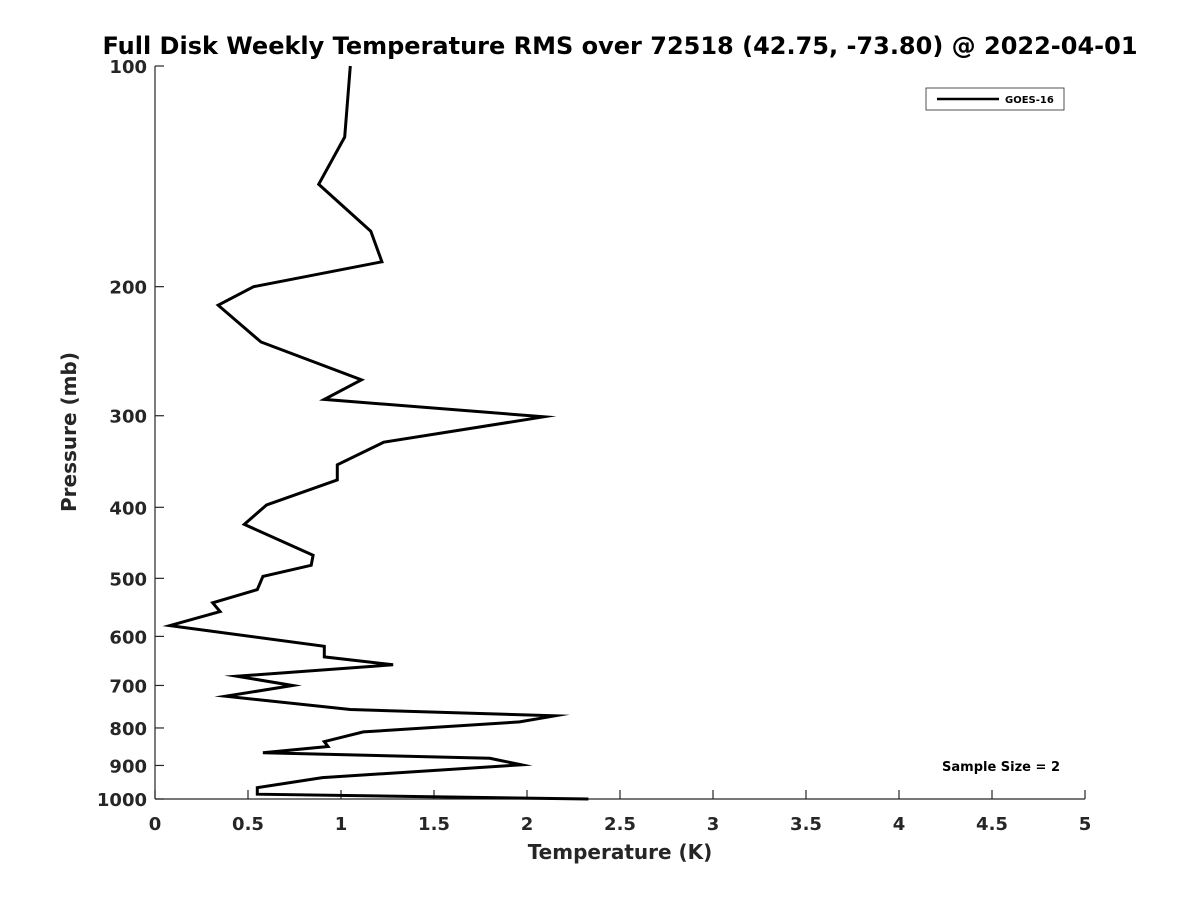  I want to click on x-tick-label: 1, so click(341, 824).